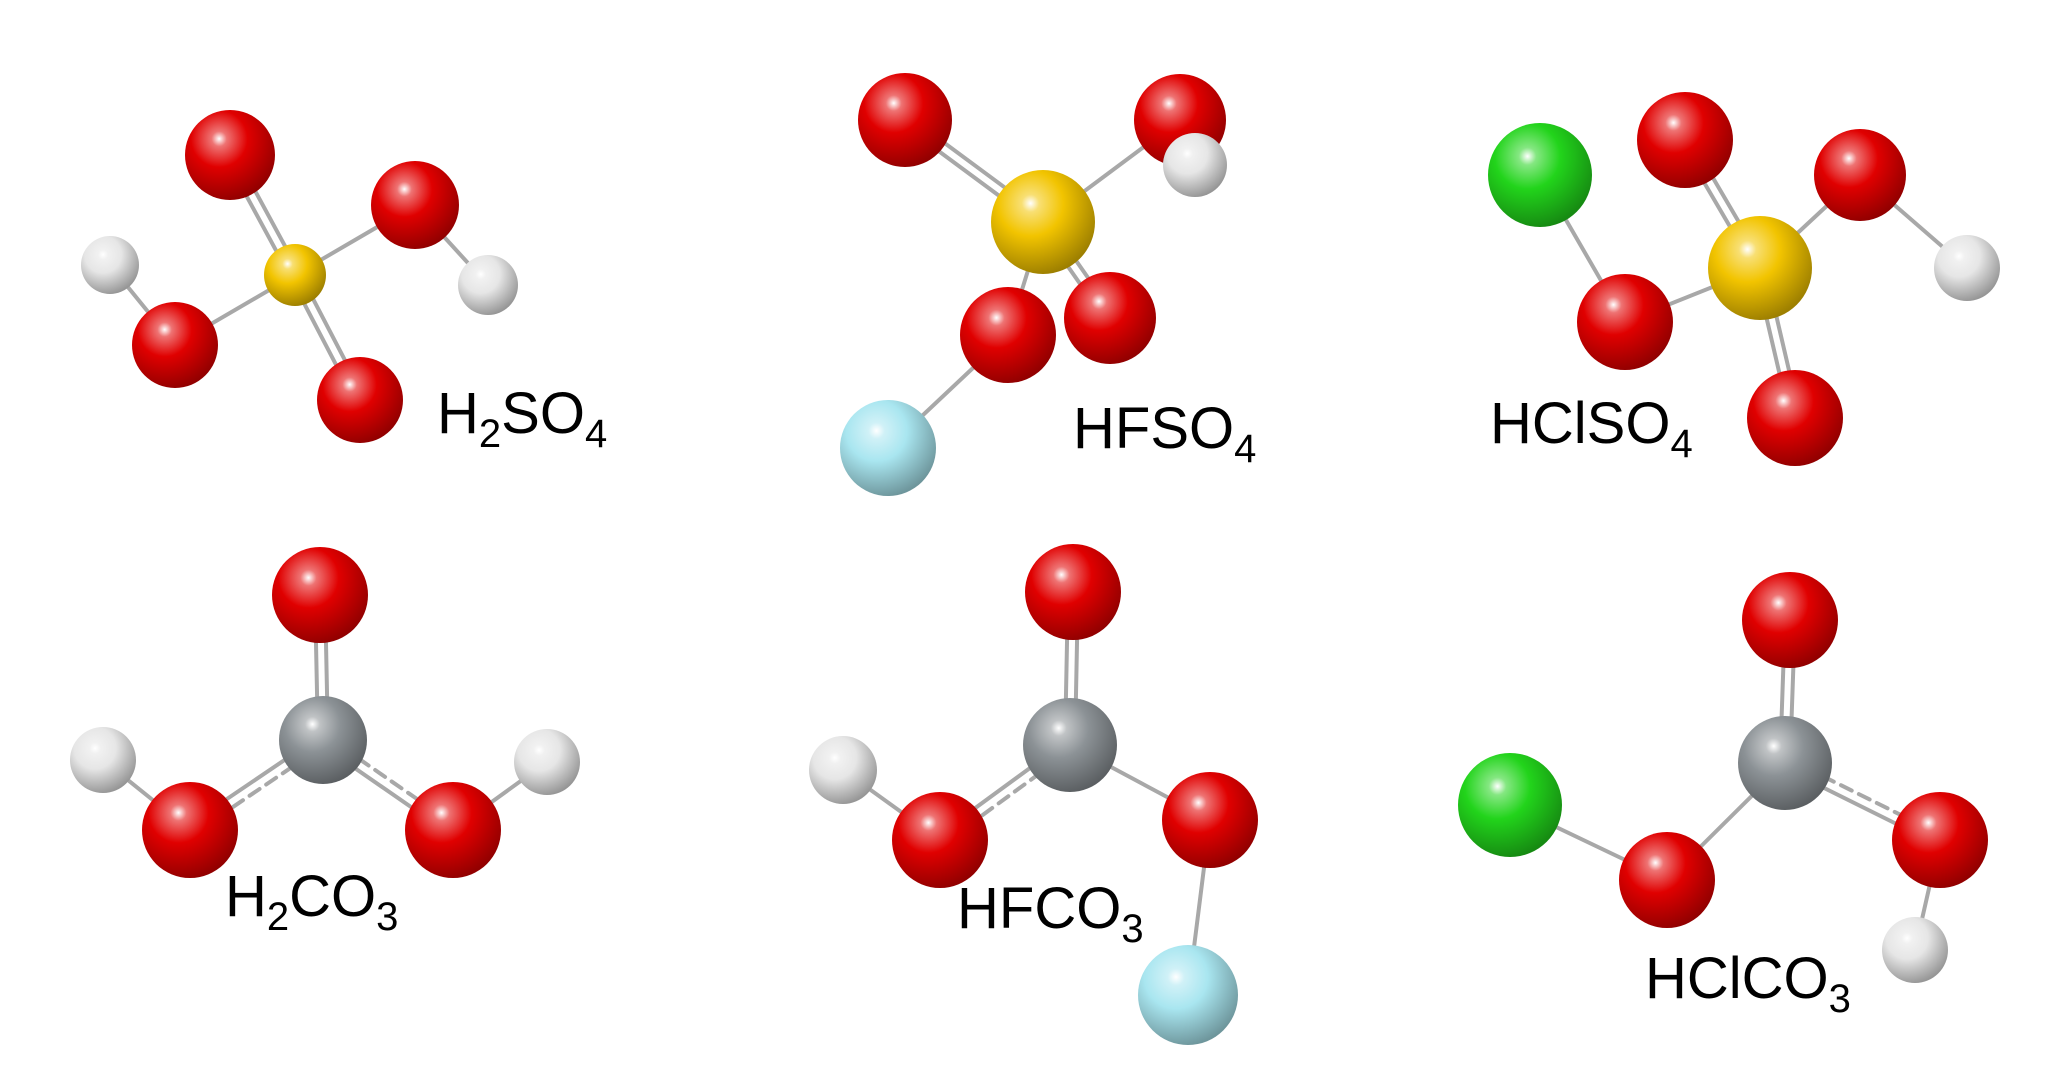  I want to click on label-hclco3: HClCO3, so click(1748, 983).